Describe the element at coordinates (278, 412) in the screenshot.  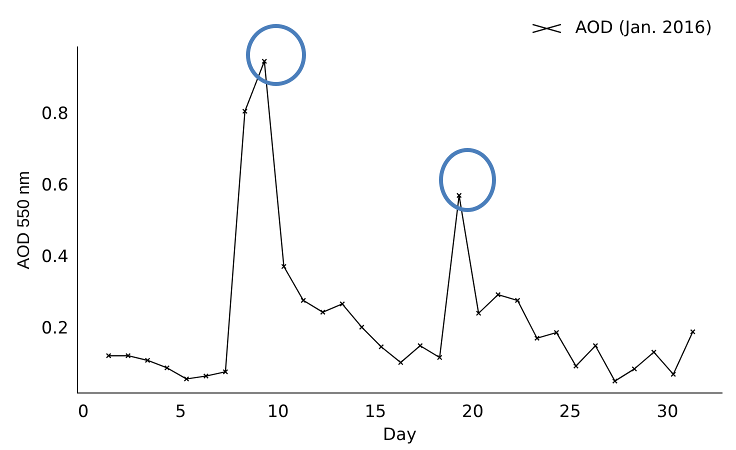
I see `x-tick-label: 10` at that location.